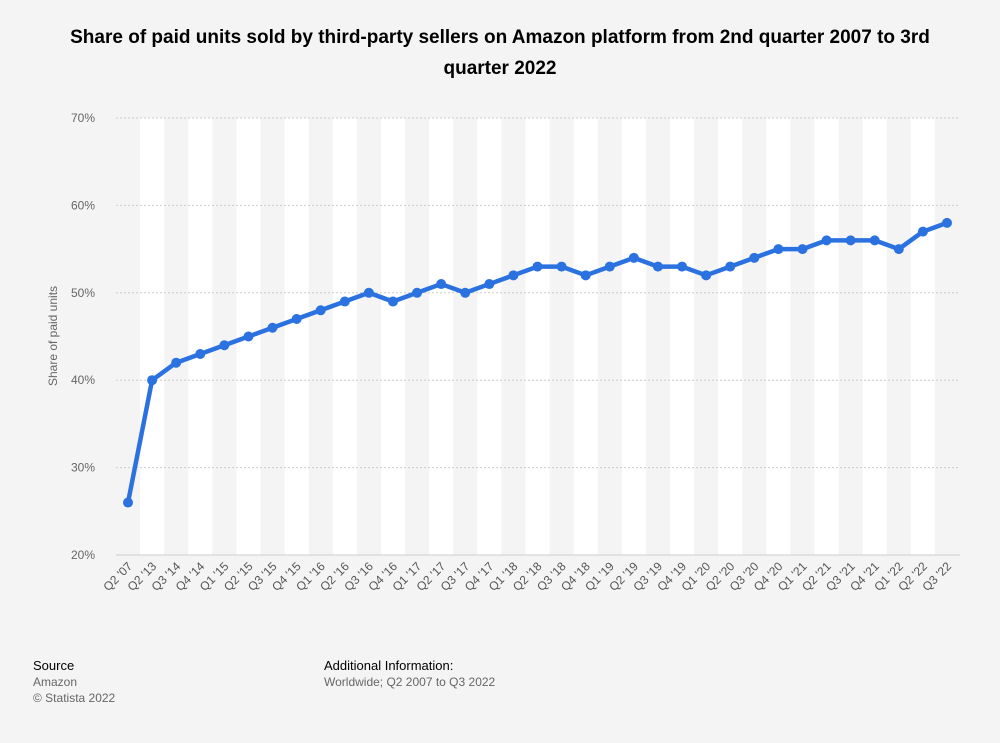  I want to click on y-tick-label: 70%, so click(83, 118).